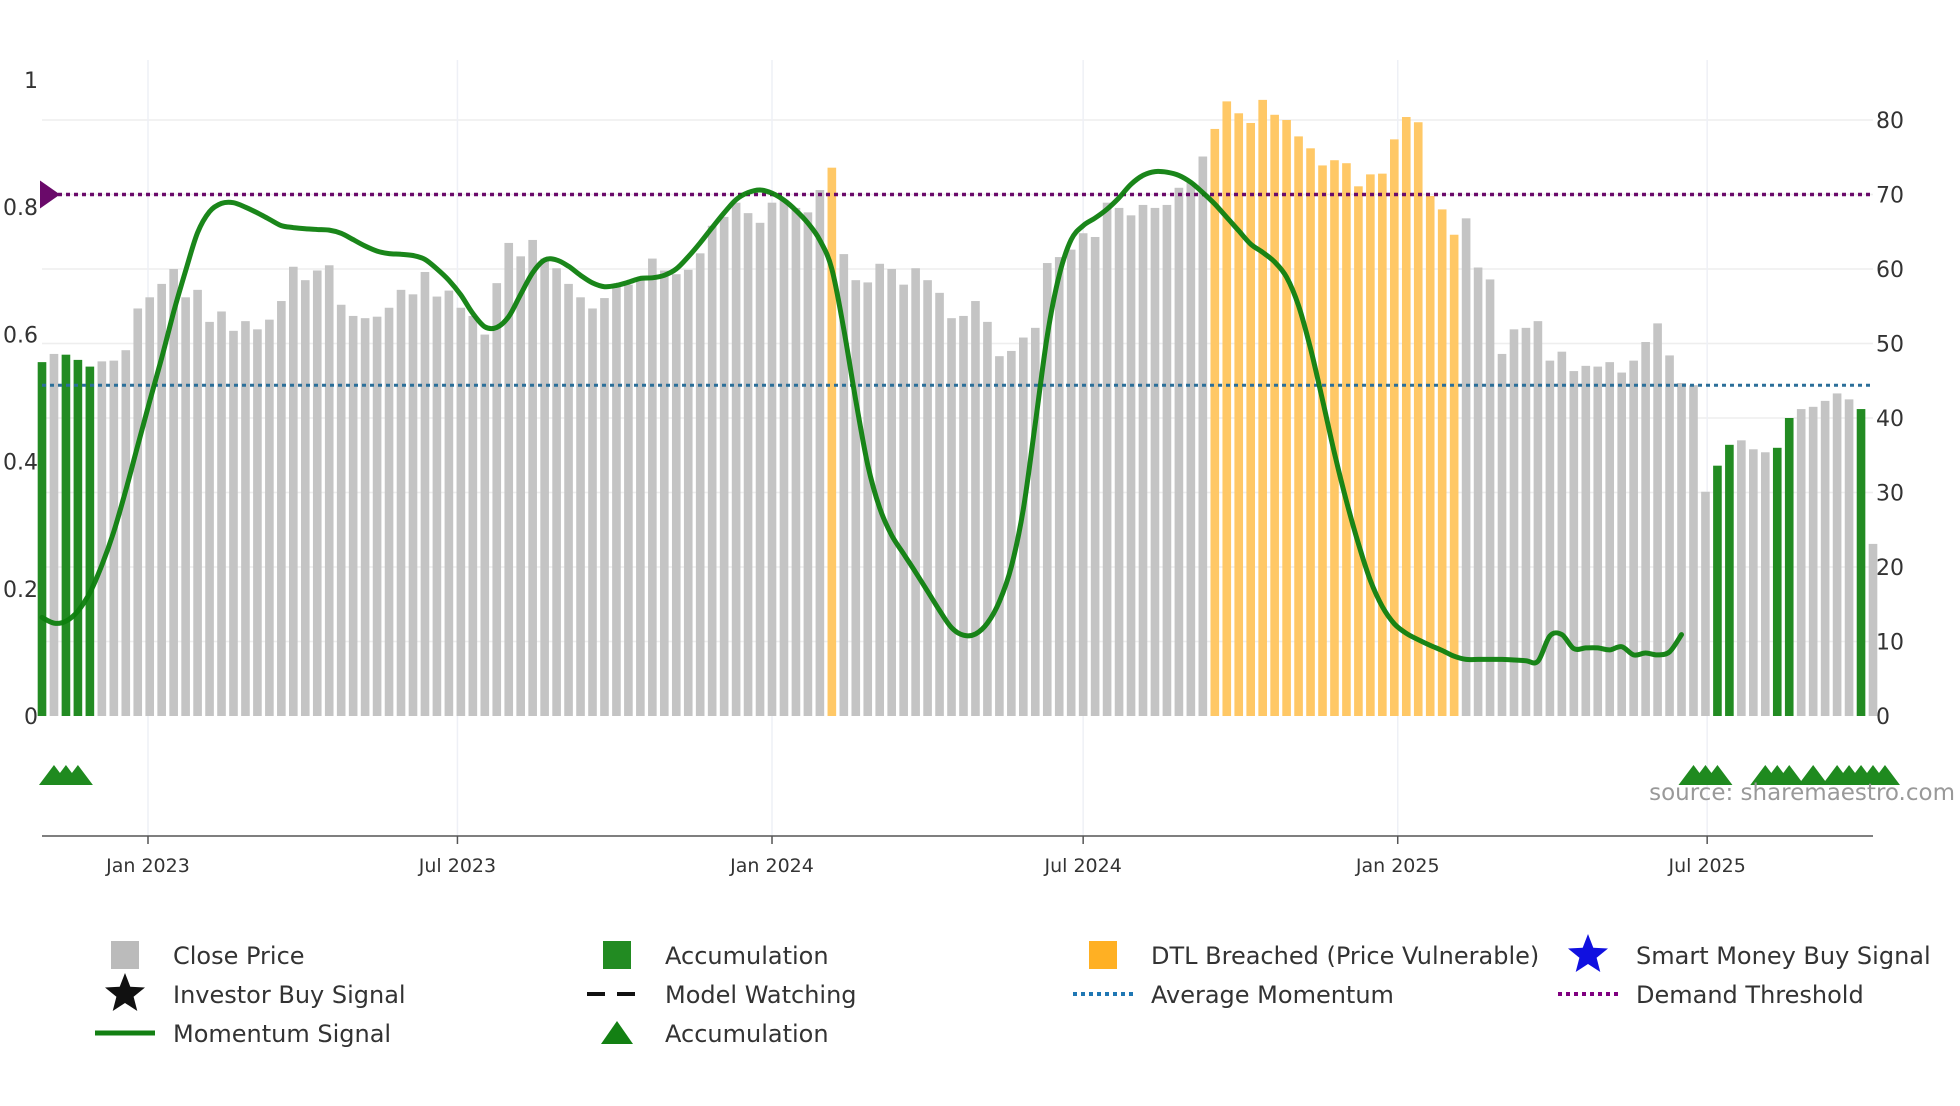 Image resolution: width=1960 pixels, height=1106 pixels. I want to click on left-tick-label: 0.8, so click(20, 208).